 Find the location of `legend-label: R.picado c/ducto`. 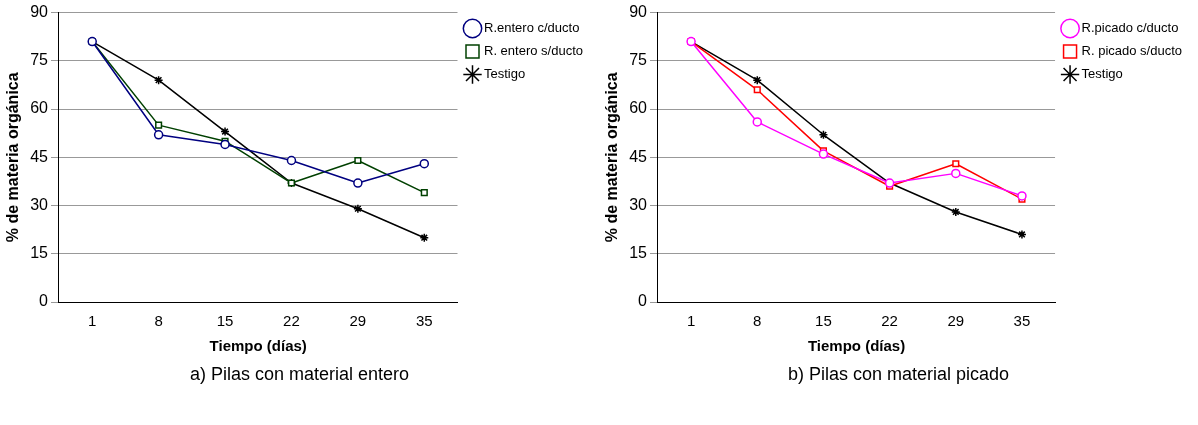

legend-label: R.picado c/ducto is located at coordinates (1130, 28).